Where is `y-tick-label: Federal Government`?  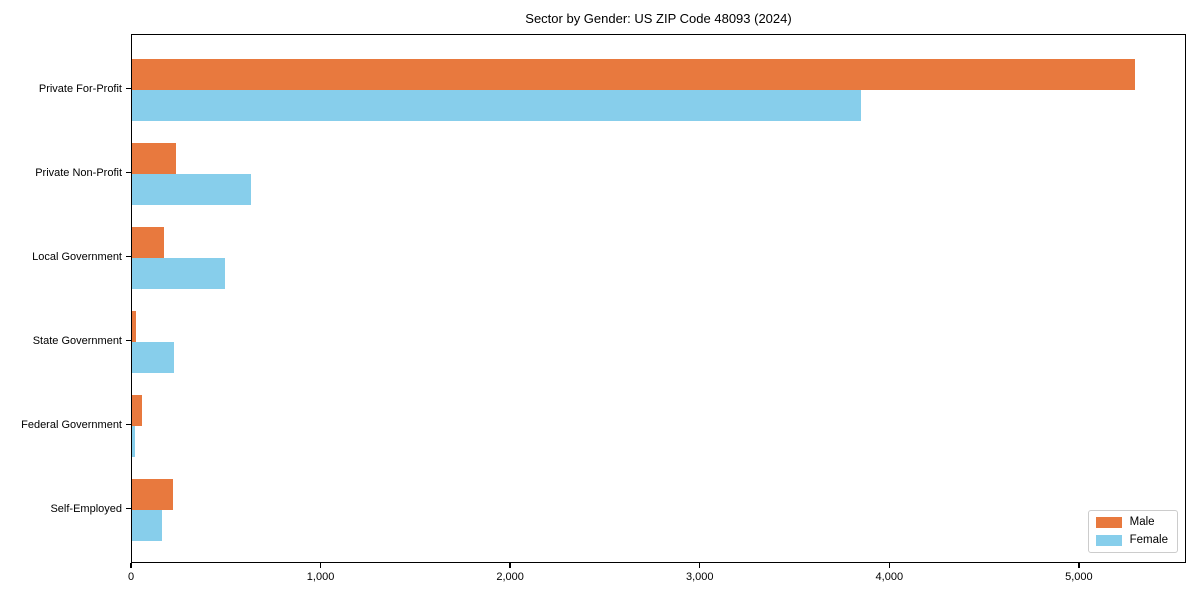 y-tick-label: Federal Government is located at coordinates (71, 424).